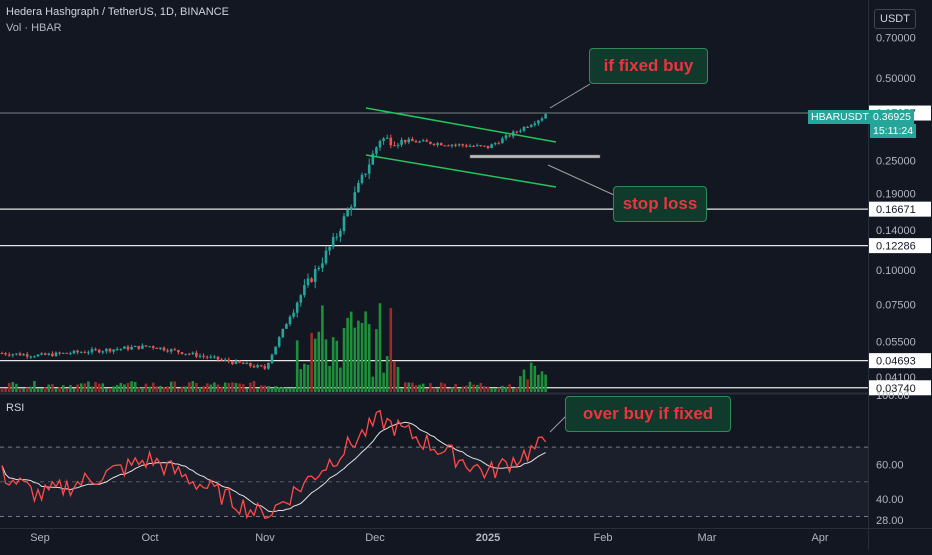  I want to click on currency-selector: USDT, so click(895, 19).